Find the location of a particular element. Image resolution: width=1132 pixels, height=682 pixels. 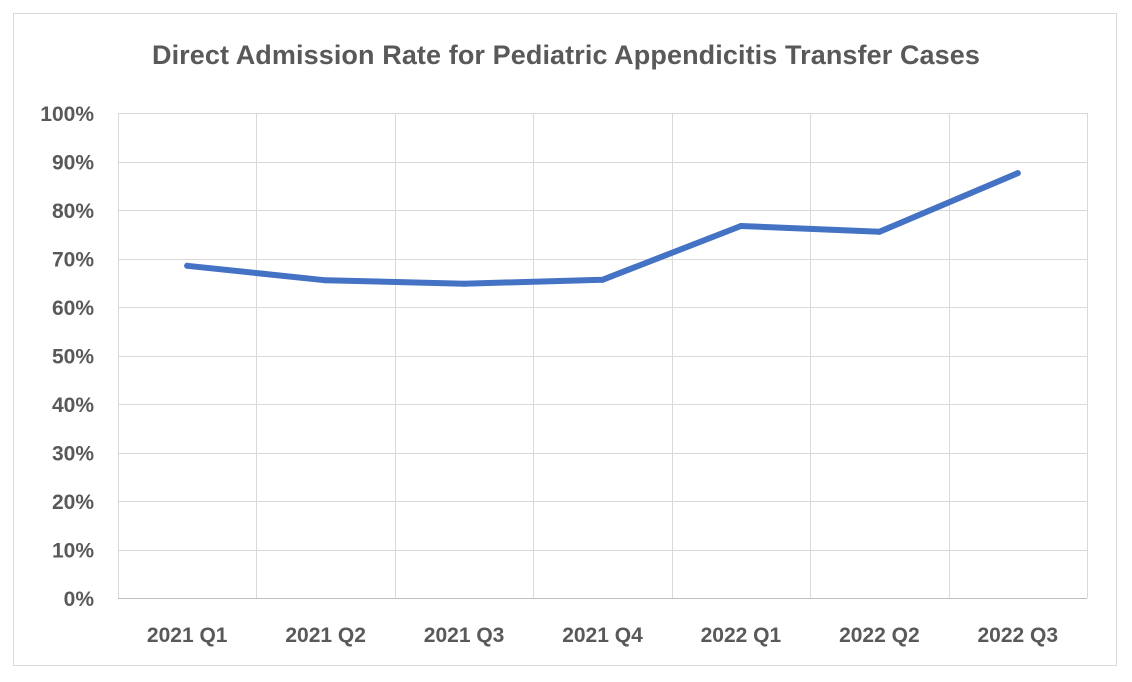

y-tick-label: 70% is located at coordinates (73, 260).